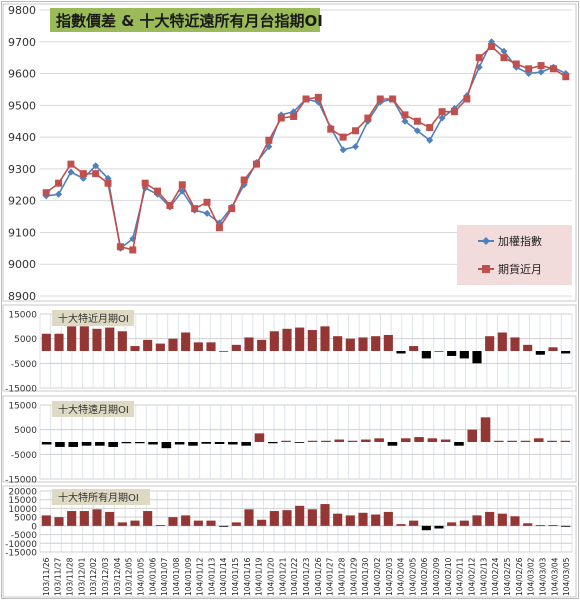 Image resolution: width=580 pixels, height=600 pixels. Describe the element at coordinates (235, 576) in the screenshot. I see `x-tick-label: 104/01/15` at that location.